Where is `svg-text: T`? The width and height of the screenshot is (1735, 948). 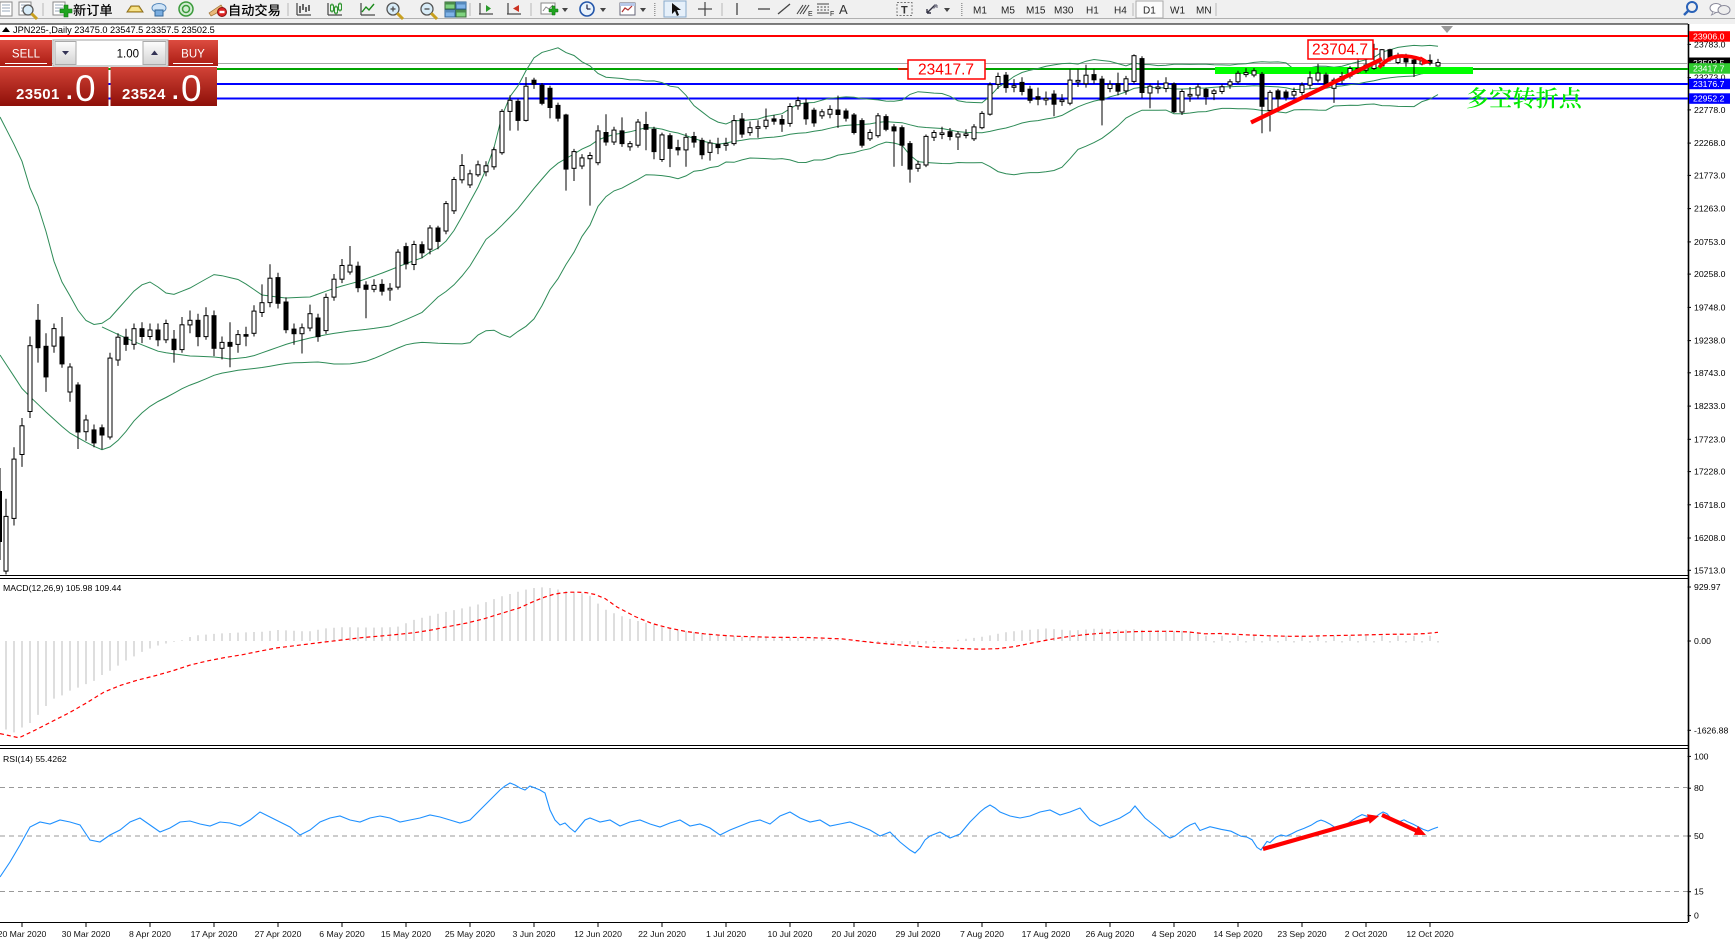 svg-text: T is located at coordinates (904, 11).